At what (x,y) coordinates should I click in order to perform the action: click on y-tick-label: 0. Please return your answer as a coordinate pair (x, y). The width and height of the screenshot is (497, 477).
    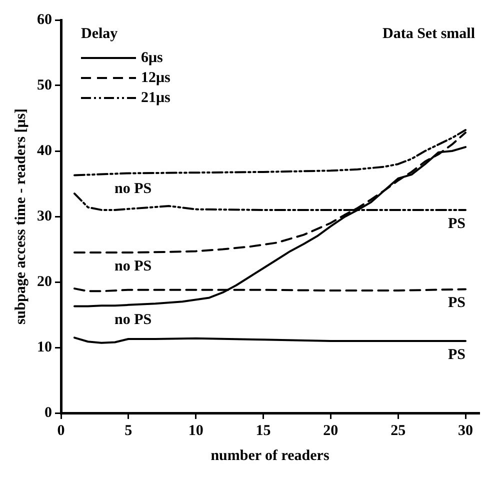
    Looking at the image, I should click on (48, 412).